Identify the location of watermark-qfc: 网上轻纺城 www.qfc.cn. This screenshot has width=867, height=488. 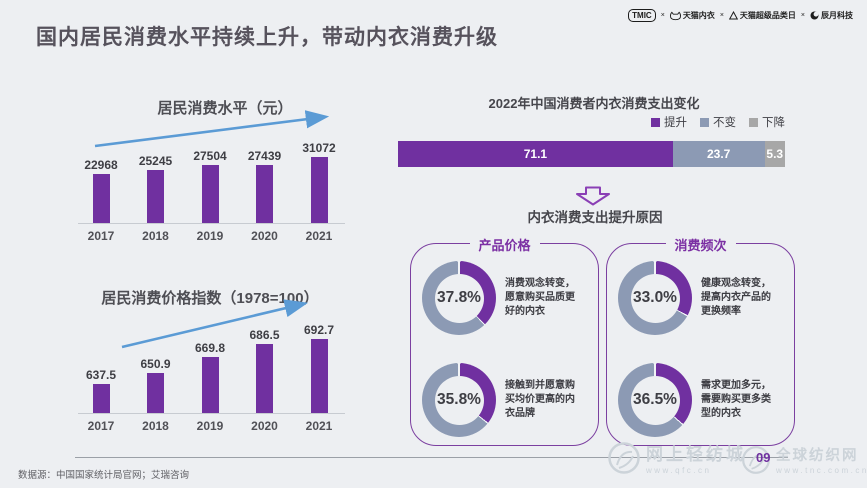
(676, 457).